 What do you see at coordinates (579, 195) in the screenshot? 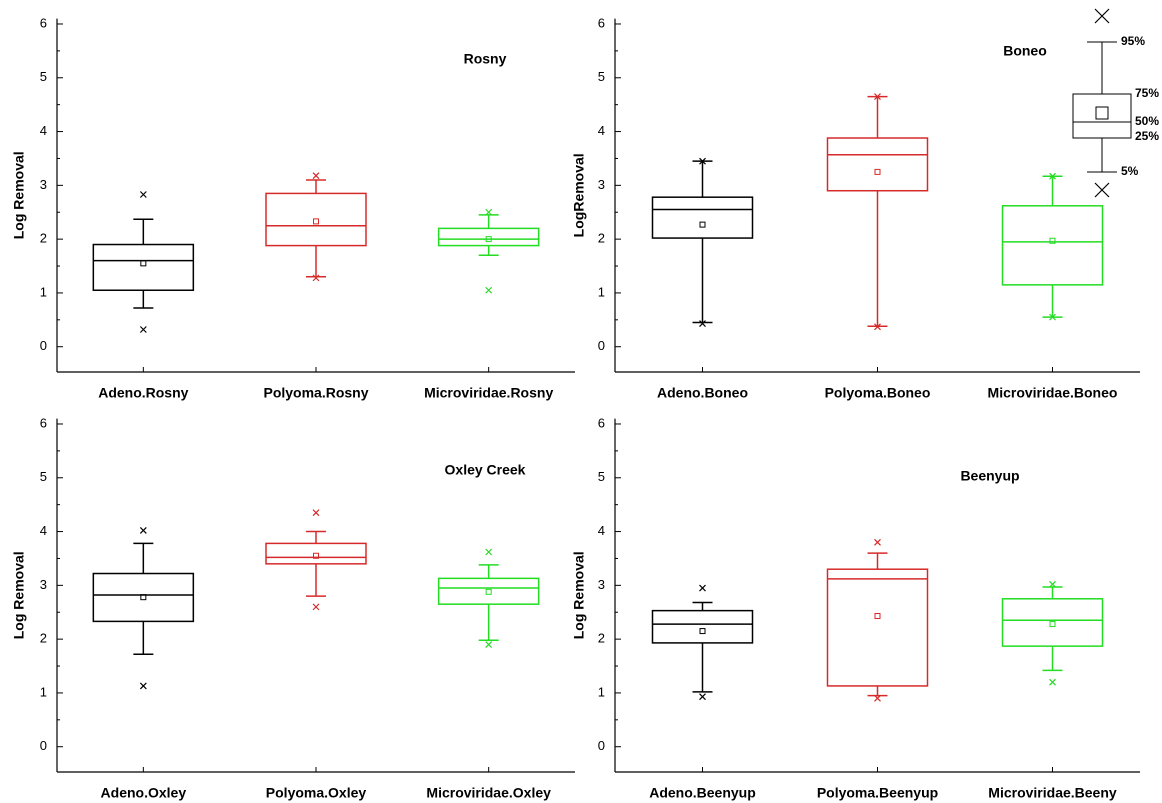
I see `y-axis-label: LogRemoval` at bounding box center [579, 195].